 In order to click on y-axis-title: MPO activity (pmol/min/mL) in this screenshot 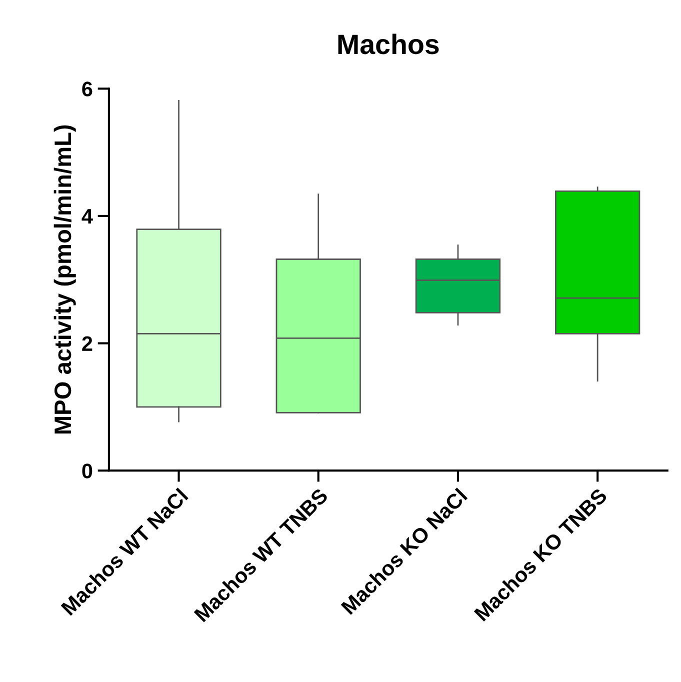, I will do `click(65, 279)`.